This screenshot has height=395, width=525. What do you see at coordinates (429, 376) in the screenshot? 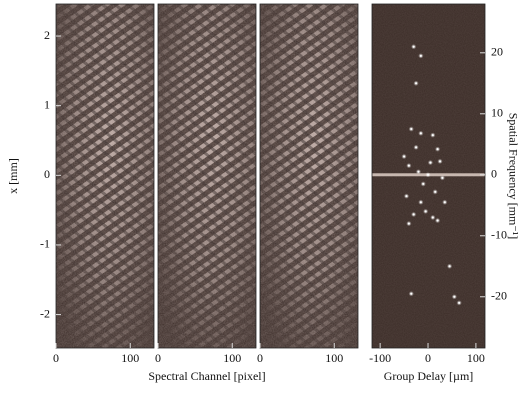
I see `x-axis-label: Group Delay [µm]` at bounding box center [429, 376].